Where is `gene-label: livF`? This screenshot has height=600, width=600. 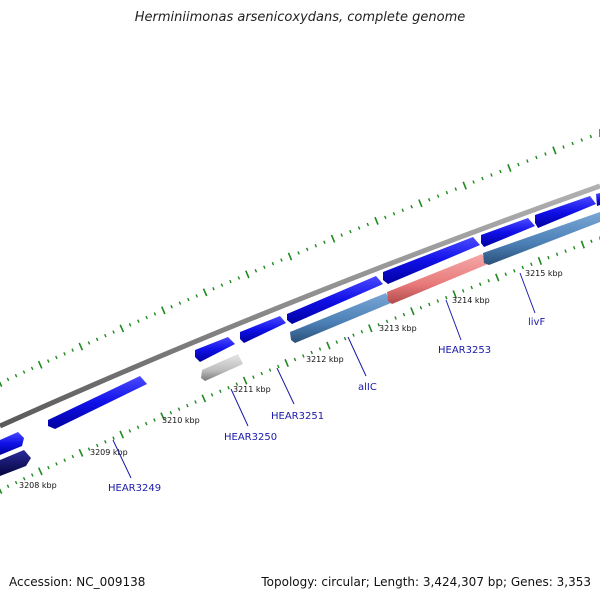
gene-label: livF is located at coordinates (536, 322).